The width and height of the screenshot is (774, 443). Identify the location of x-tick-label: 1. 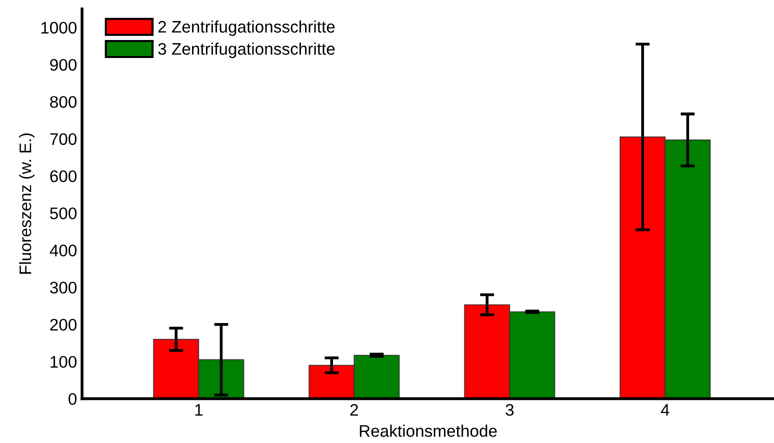
(198, 410).